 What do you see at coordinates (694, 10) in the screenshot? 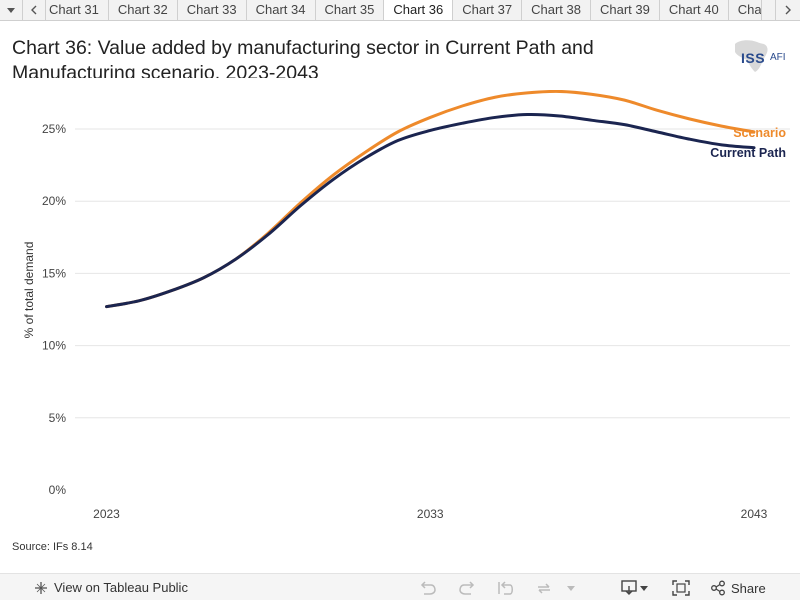
I see `tab-chart-40: Chart 40` at bounding box center [694, 10].